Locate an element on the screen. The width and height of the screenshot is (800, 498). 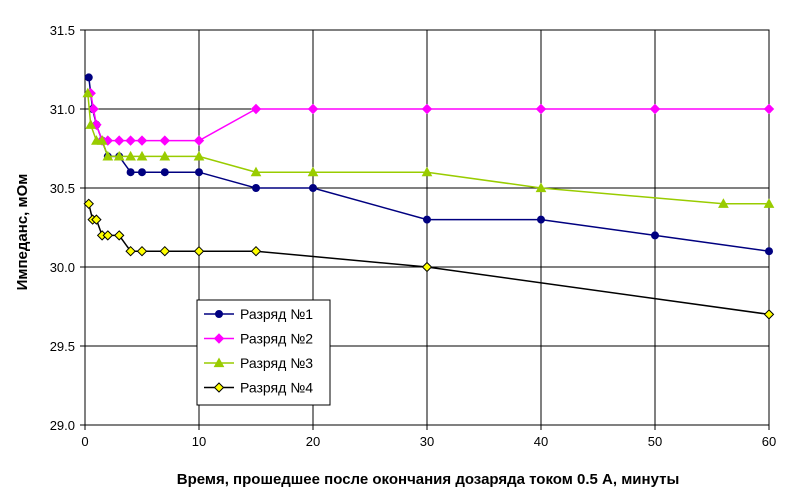
x-tick-label: 30 is located at coordinates (427, 441).